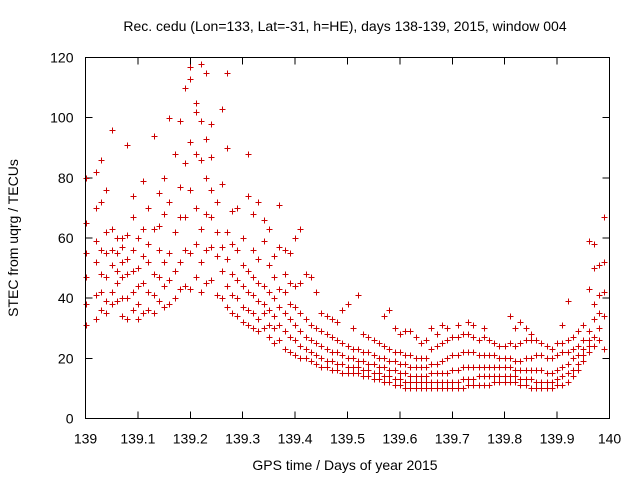 This screenshot has width=640, height=480. Describe the element at coordinates (347, 439) in the screenshot. I see `x-tick-label: 139.5` at that location.